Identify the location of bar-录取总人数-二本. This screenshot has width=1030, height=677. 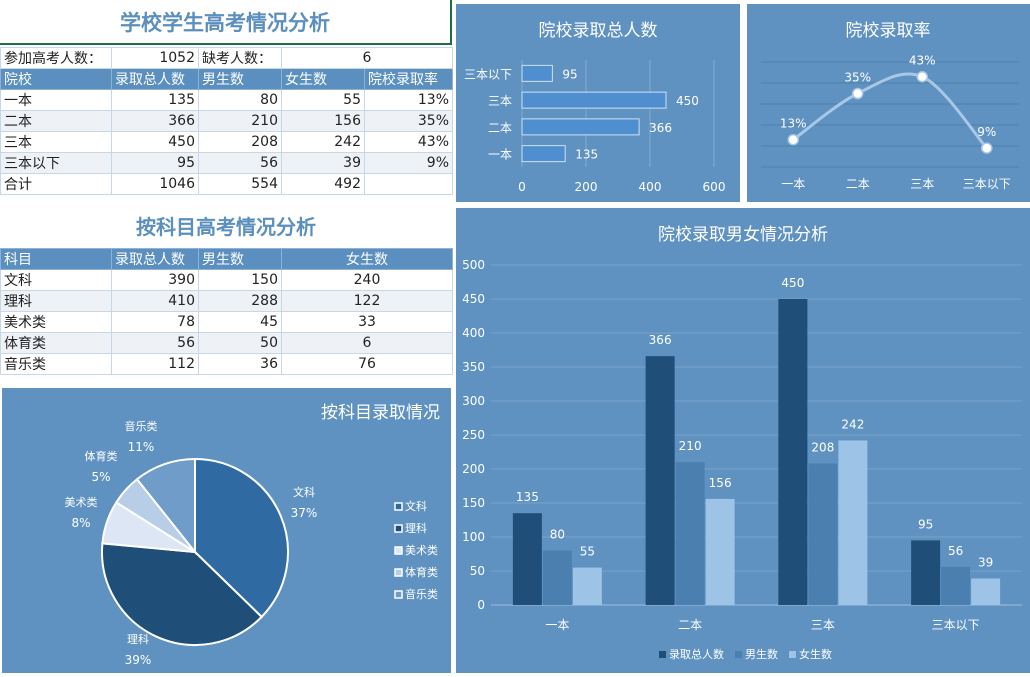
(660, 480).